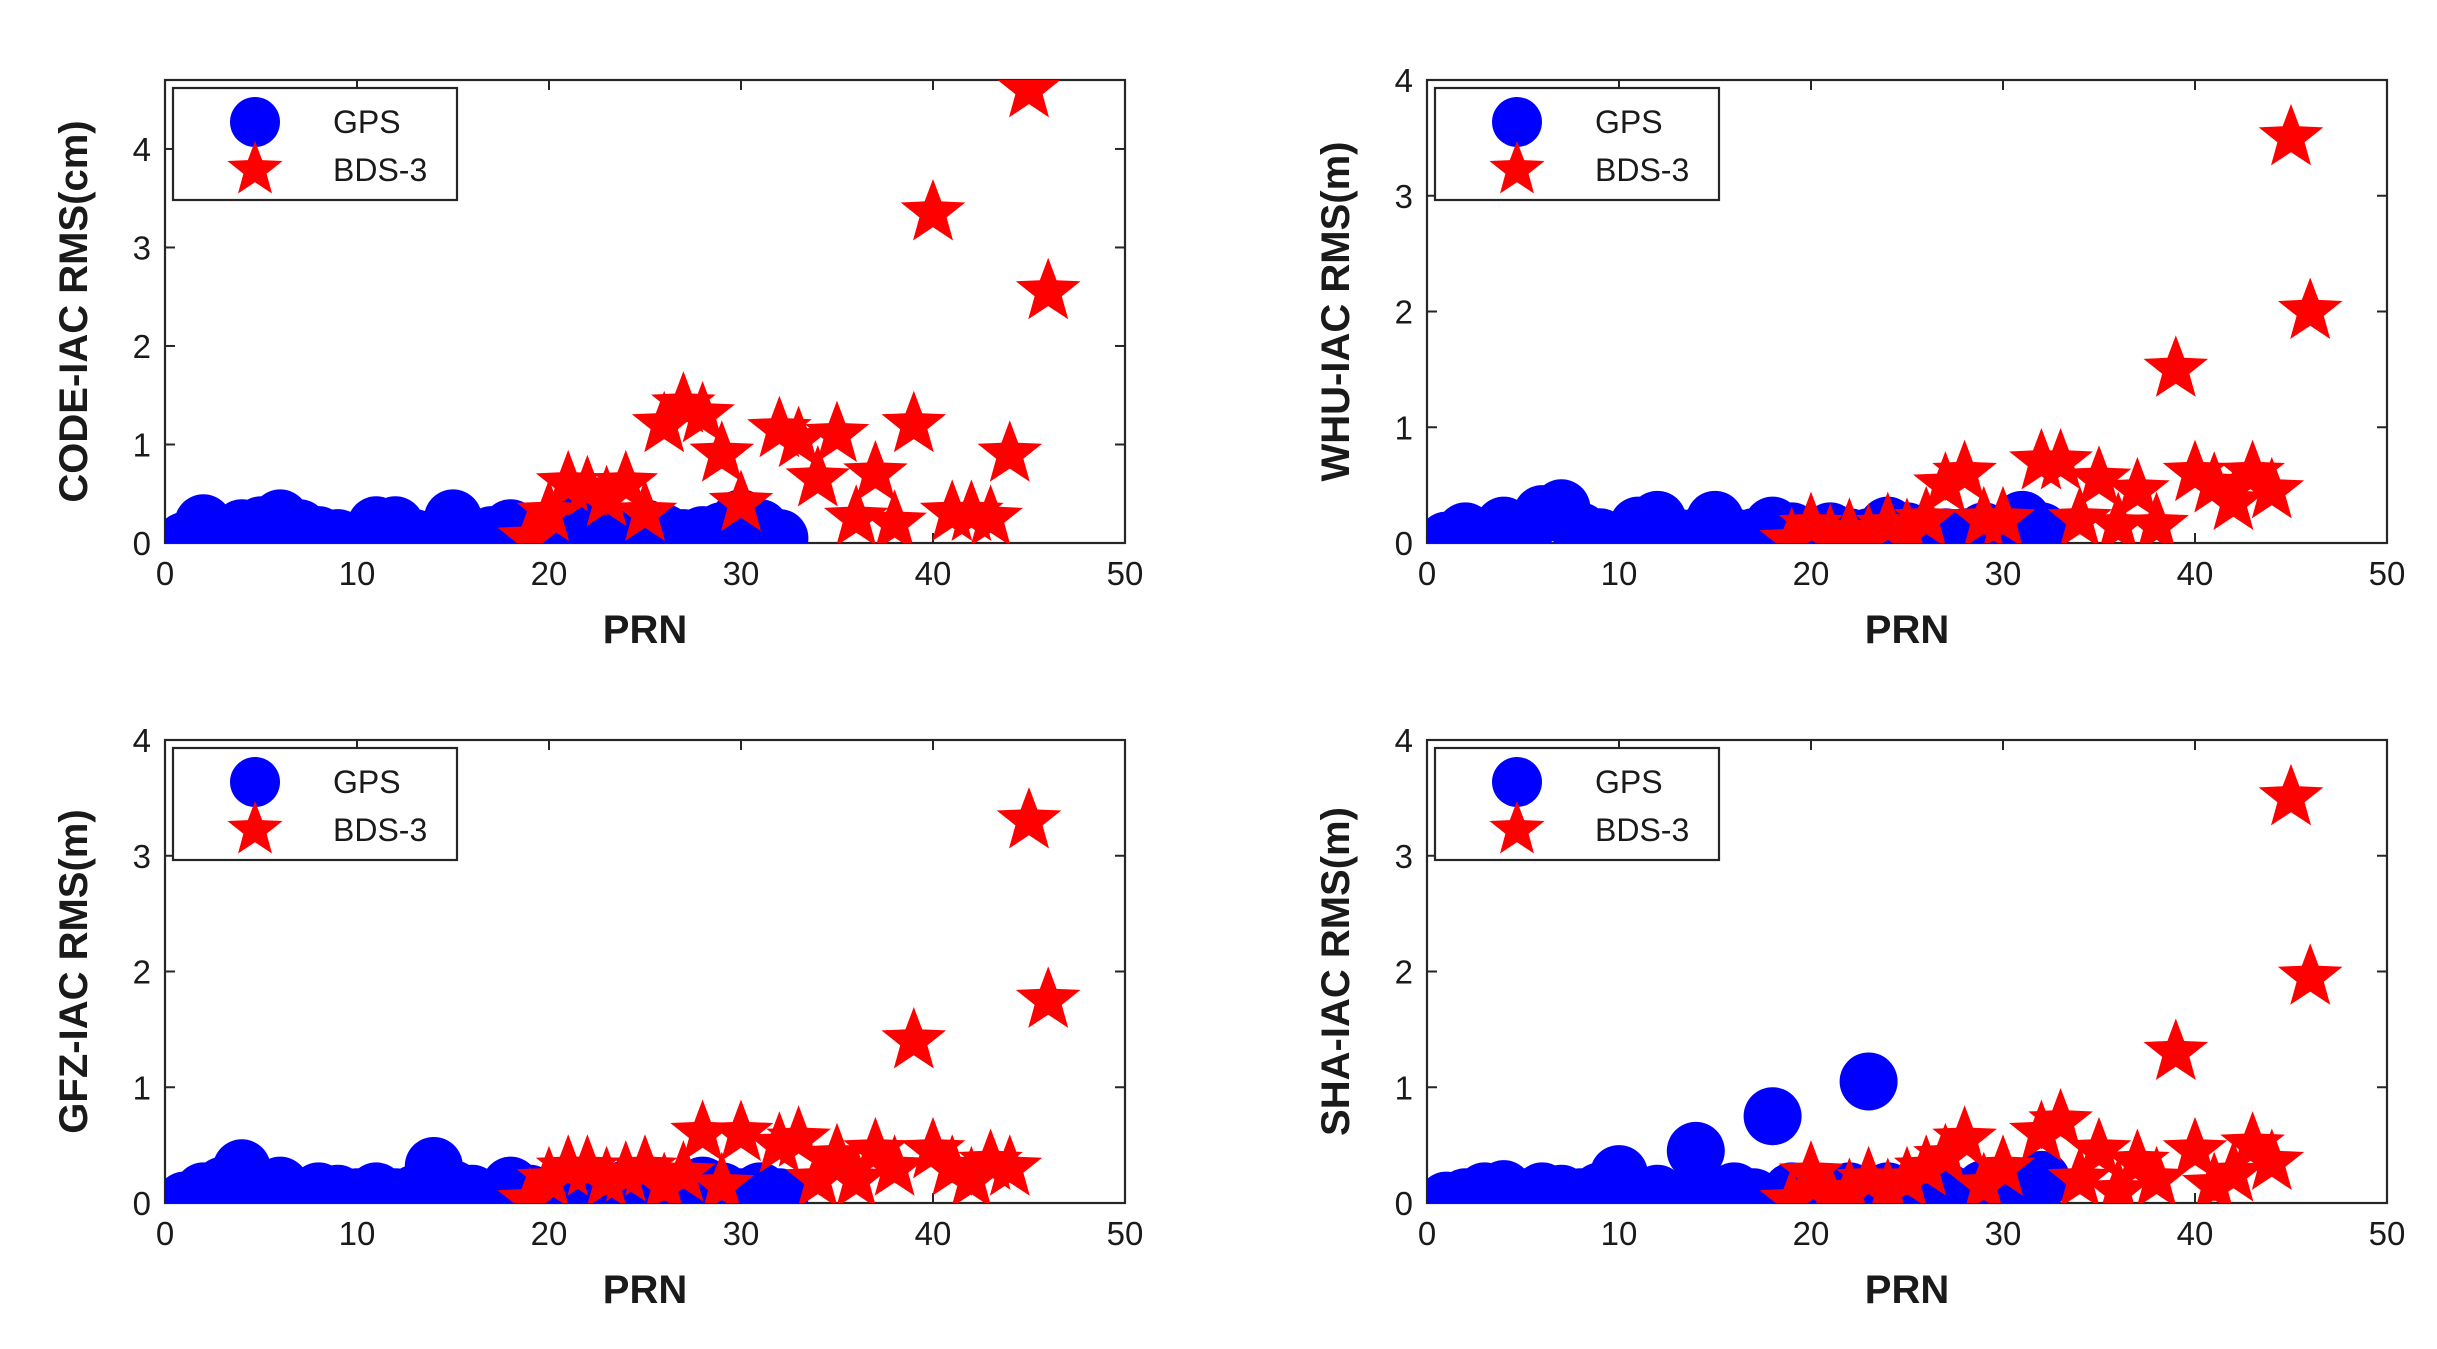 This screenshot has height=1349, width=2437. What do you see at coordinates (74, 311) in the screenshot?
I see `y-axis-label: CODE-IAC RMS(cm)` at bounding box center [74, 311].